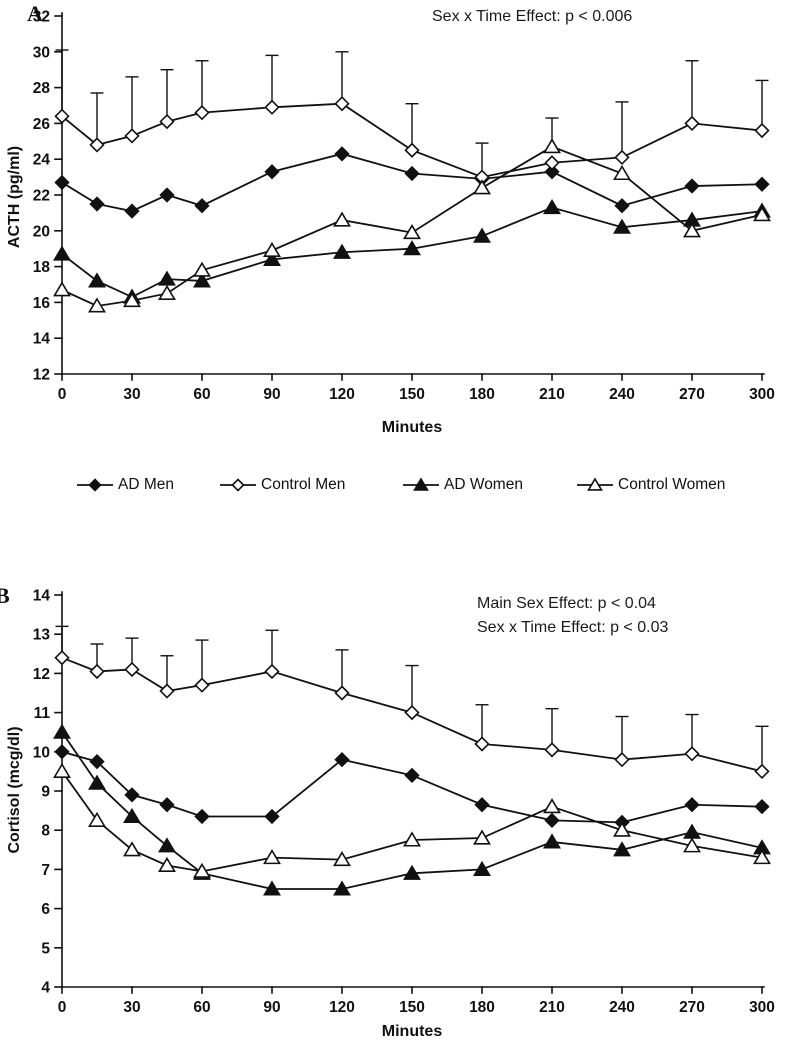 This screenshot has height=1050, width=788. What do you see at coordinates (42, 160) in the screenshot?
I see `y-tick-label: 24` at bounding box center [42, 160].